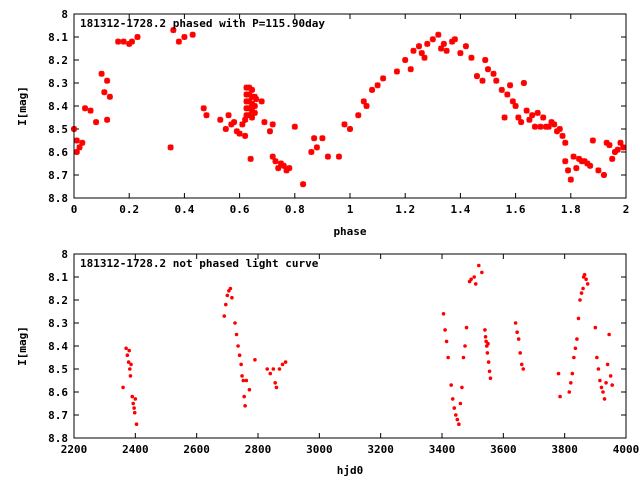  I want to click on phased-y-axis-label: I[mag], so click(22, 106).